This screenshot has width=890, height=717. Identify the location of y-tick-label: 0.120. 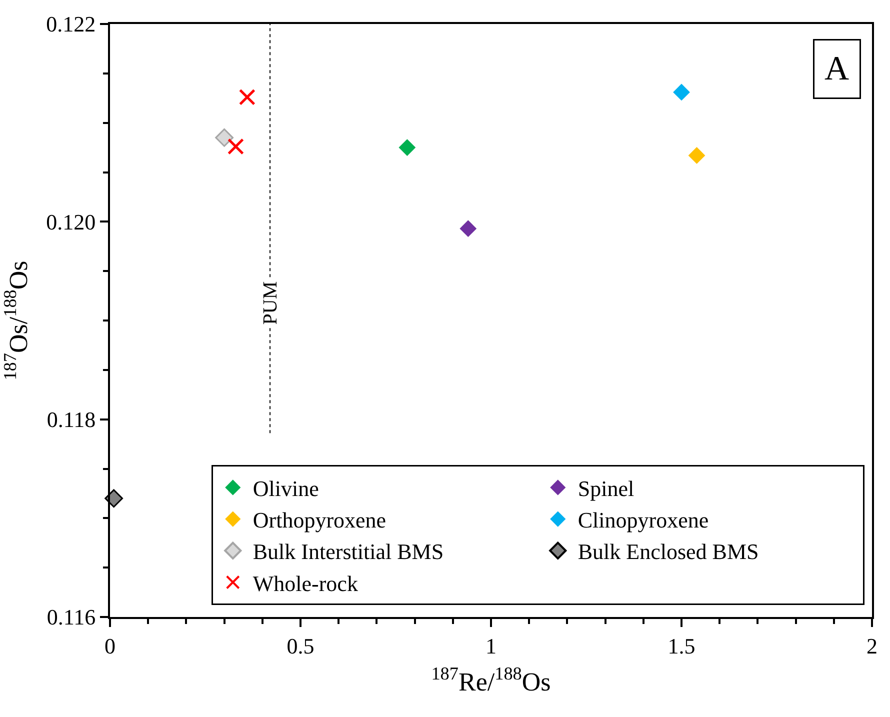
(71, 221).